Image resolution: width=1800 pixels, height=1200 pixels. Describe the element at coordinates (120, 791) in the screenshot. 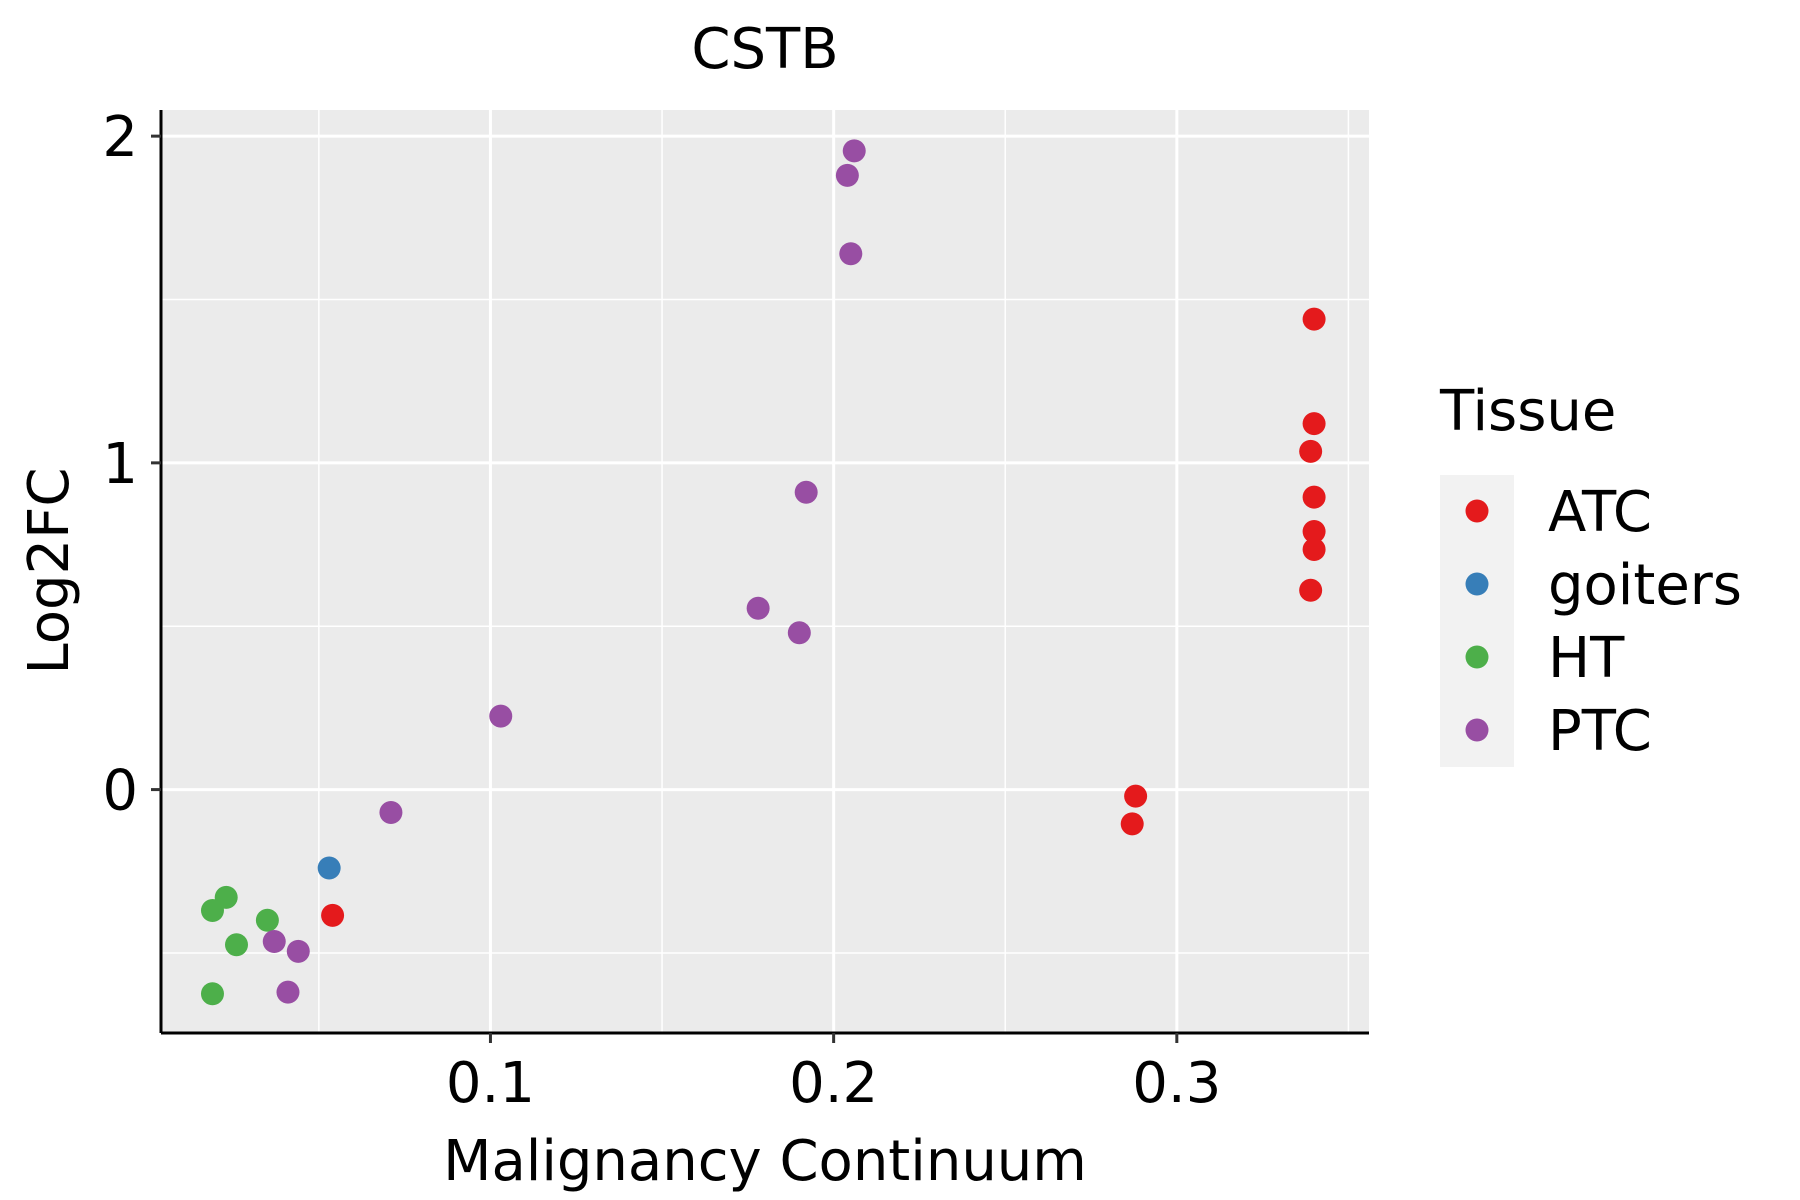

I see `y-tick-label: 0` at that location.